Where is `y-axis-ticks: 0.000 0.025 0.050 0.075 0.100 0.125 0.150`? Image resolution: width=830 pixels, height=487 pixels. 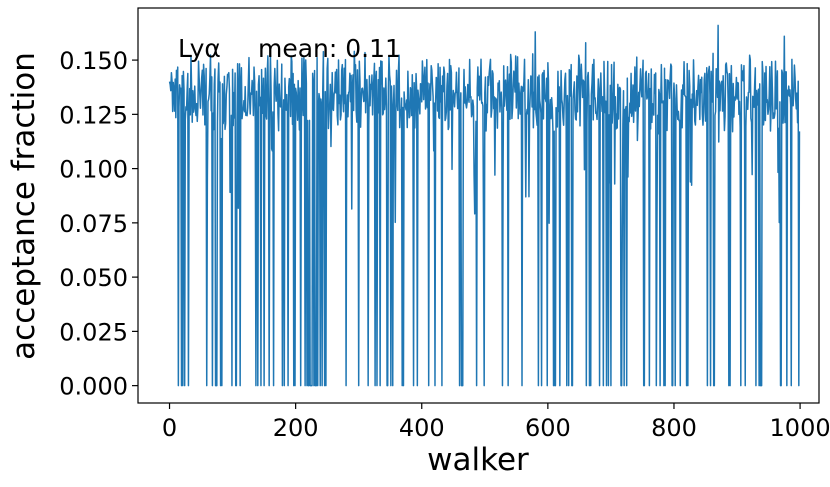
y-axis-ticks: 0.000 0.025 0.050 0.075 0.100 0.125 0.150 is located at coordinates (98, 224).